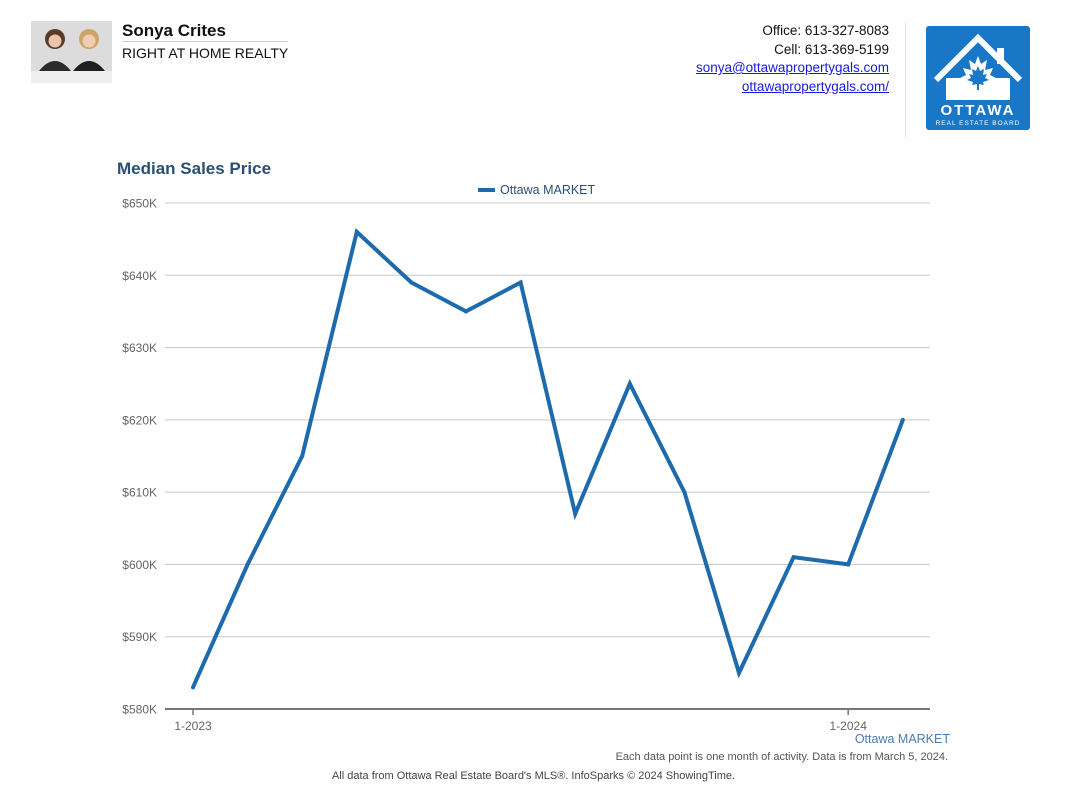  Describe the element at coordinates (815, 86) in the screenshot. I see `website-link: ottawapropertygals.com/` at that location.